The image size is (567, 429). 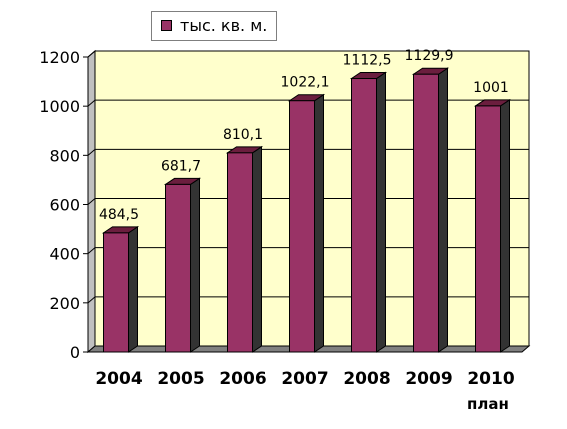 I want to click on y-tick-label: 200, so click(x=64, y=303).